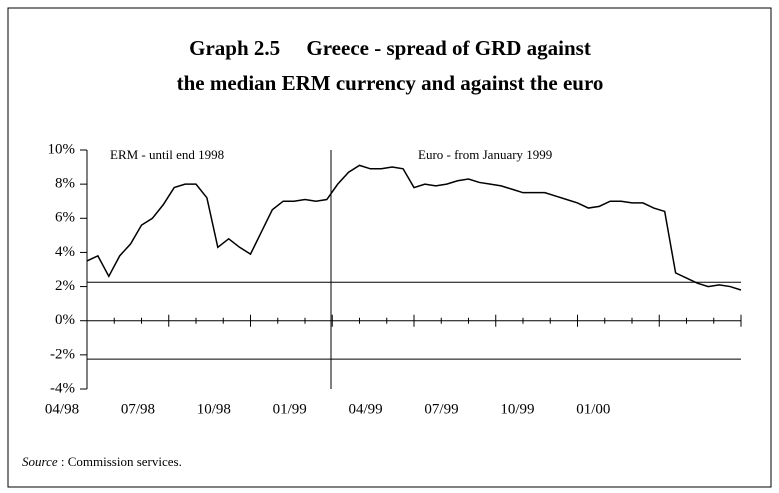  What do you see at coordinates (138, 409) in the screenshot?
I see `x-tick-label: 07/98` at bounding box center [138, 409].